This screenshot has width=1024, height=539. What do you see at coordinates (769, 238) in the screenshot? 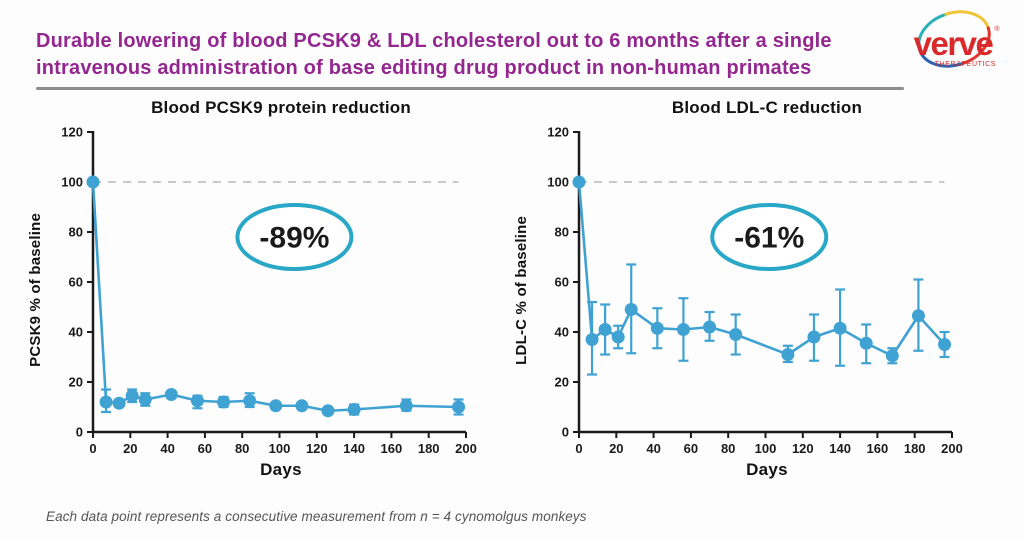
I see `svg-text: -61%` at bounding box center [769, 238].